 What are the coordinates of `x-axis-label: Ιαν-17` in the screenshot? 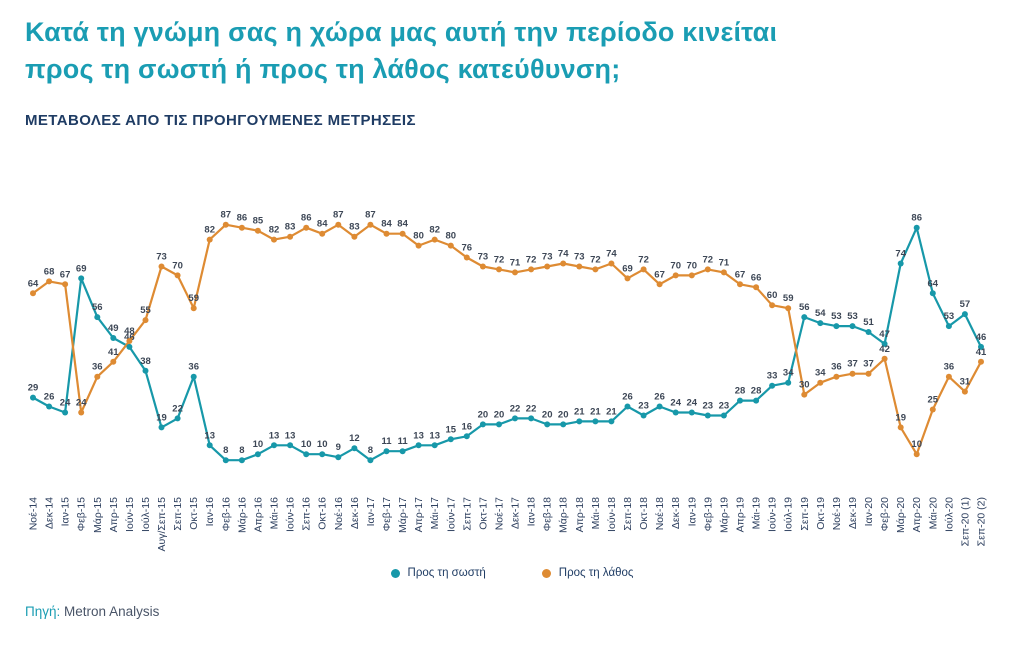 It's located at (371, 512).